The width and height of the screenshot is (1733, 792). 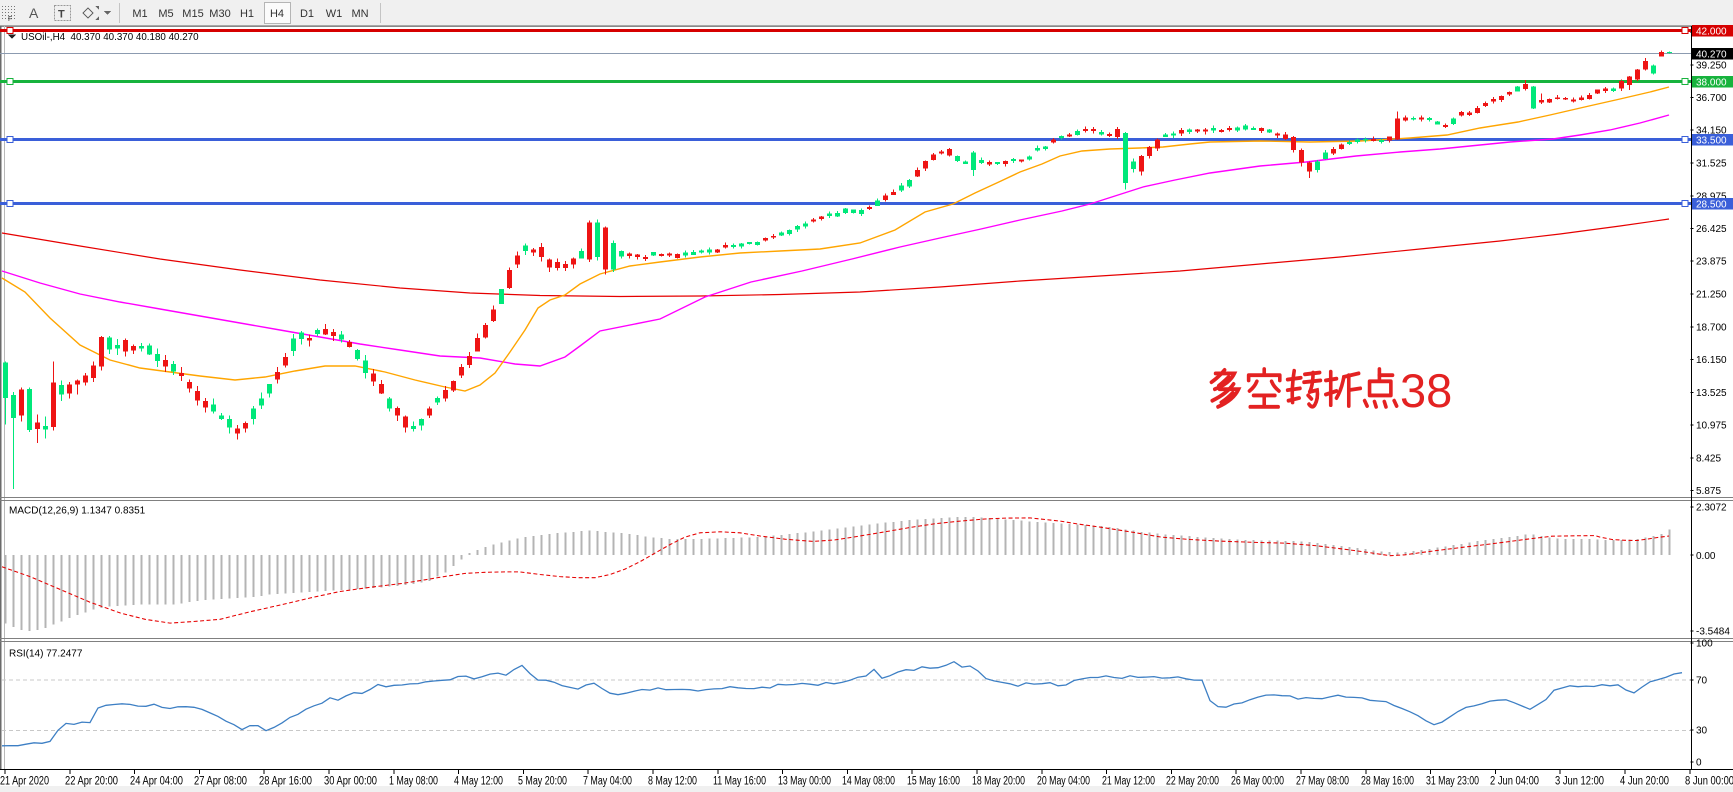 What do you see at coordinates (165, 14) in the screenshot?
I see `svg-text: M5` at bounding box center [165, 14].